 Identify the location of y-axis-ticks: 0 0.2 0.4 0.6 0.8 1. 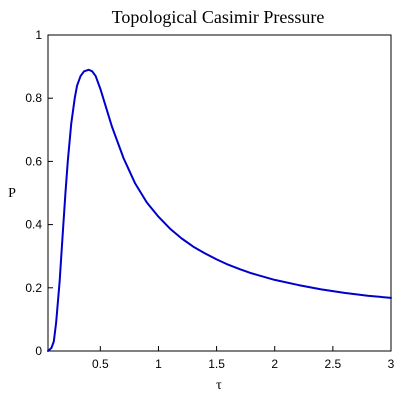
(39, 193).